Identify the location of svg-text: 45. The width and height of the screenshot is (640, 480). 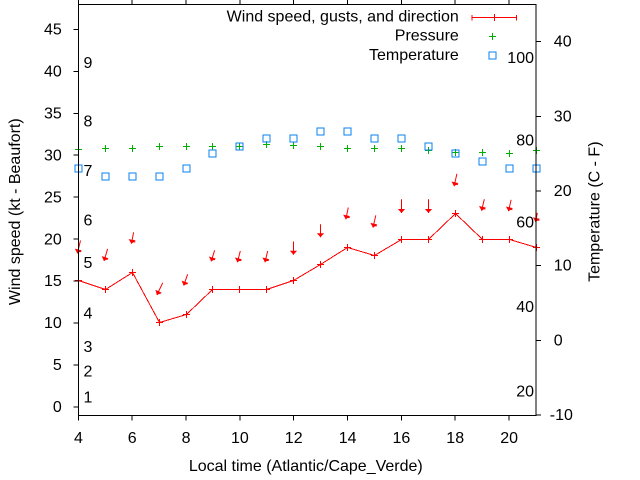
(53, 30).